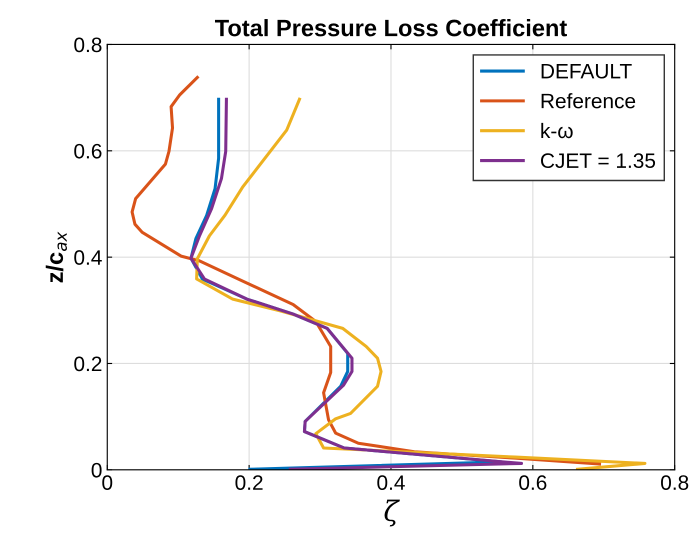 This screenshot has height=556, width=692. What do you see at coordinates (56, 257) in the screenshot?
I see `y-axis-title: z/c$_{ax}$` at bounding box center [56, 257].